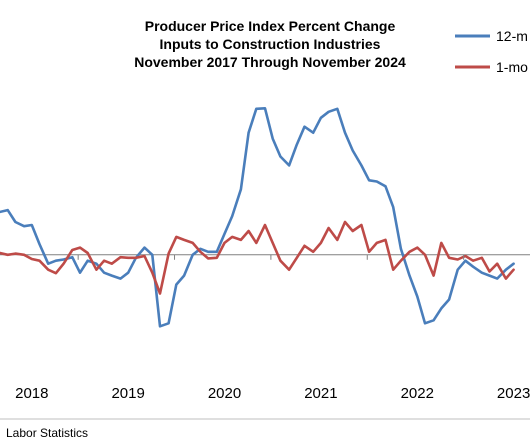 The height and width of the screenshot is (448, 530). I want to click on x-tick-label: 2020, so click(224, 393).